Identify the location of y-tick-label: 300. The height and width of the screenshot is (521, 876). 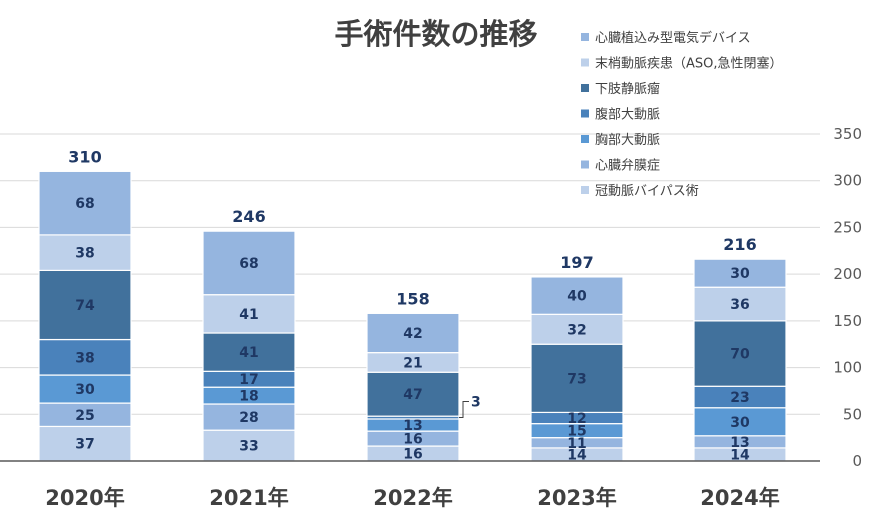
(847, 181).